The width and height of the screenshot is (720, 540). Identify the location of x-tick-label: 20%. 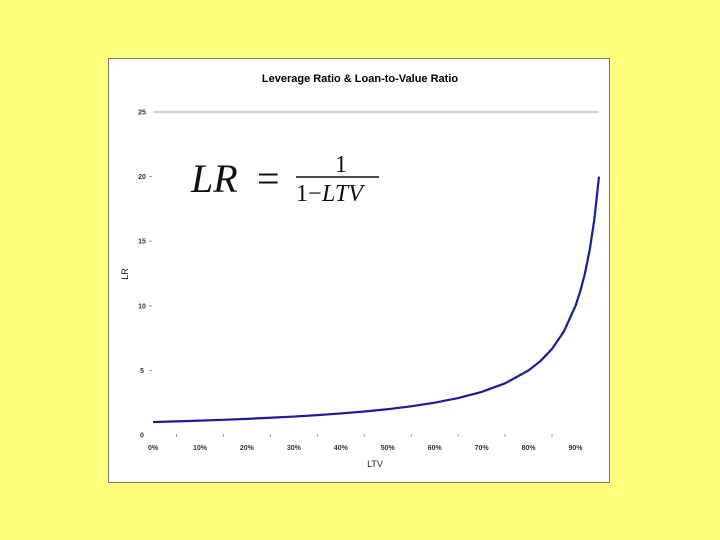
(247, 448).